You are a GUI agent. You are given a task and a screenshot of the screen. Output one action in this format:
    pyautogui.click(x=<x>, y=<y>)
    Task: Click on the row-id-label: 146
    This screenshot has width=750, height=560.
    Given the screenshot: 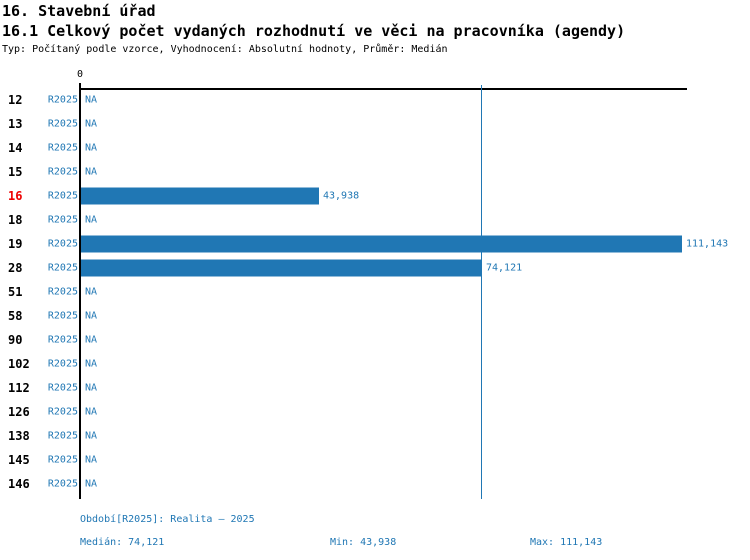 What is the action you would take?
    pyautogui.click(x=19, y=484)
    